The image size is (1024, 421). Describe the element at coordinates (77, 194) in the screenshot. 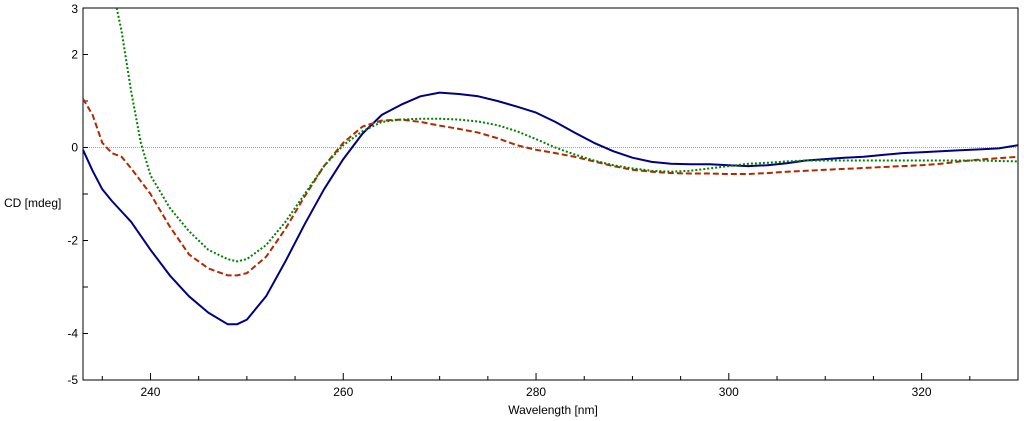

I see `y-axis-ticks: 3 2 0 -2 -4 -5` at that location.